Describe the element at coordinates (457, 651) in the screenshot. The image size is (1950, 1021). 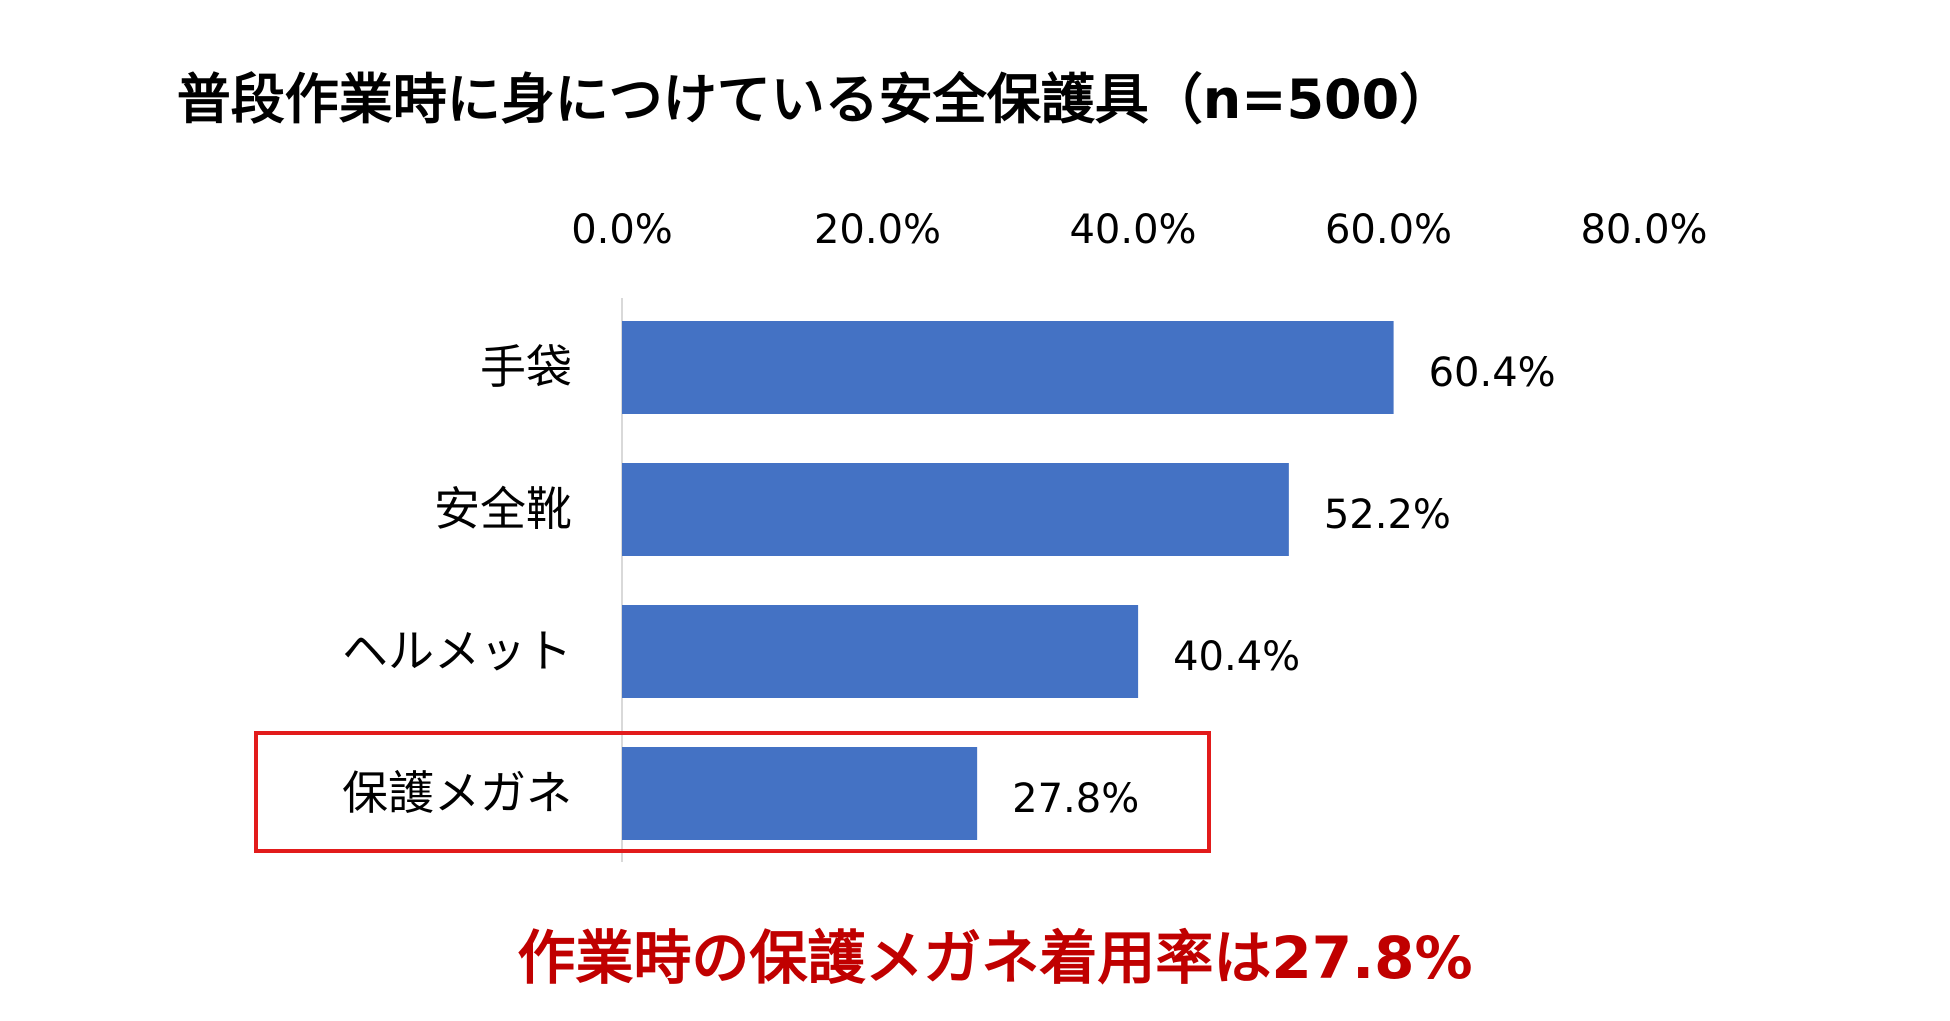
I see `category-label: ヘルメット` at that location.